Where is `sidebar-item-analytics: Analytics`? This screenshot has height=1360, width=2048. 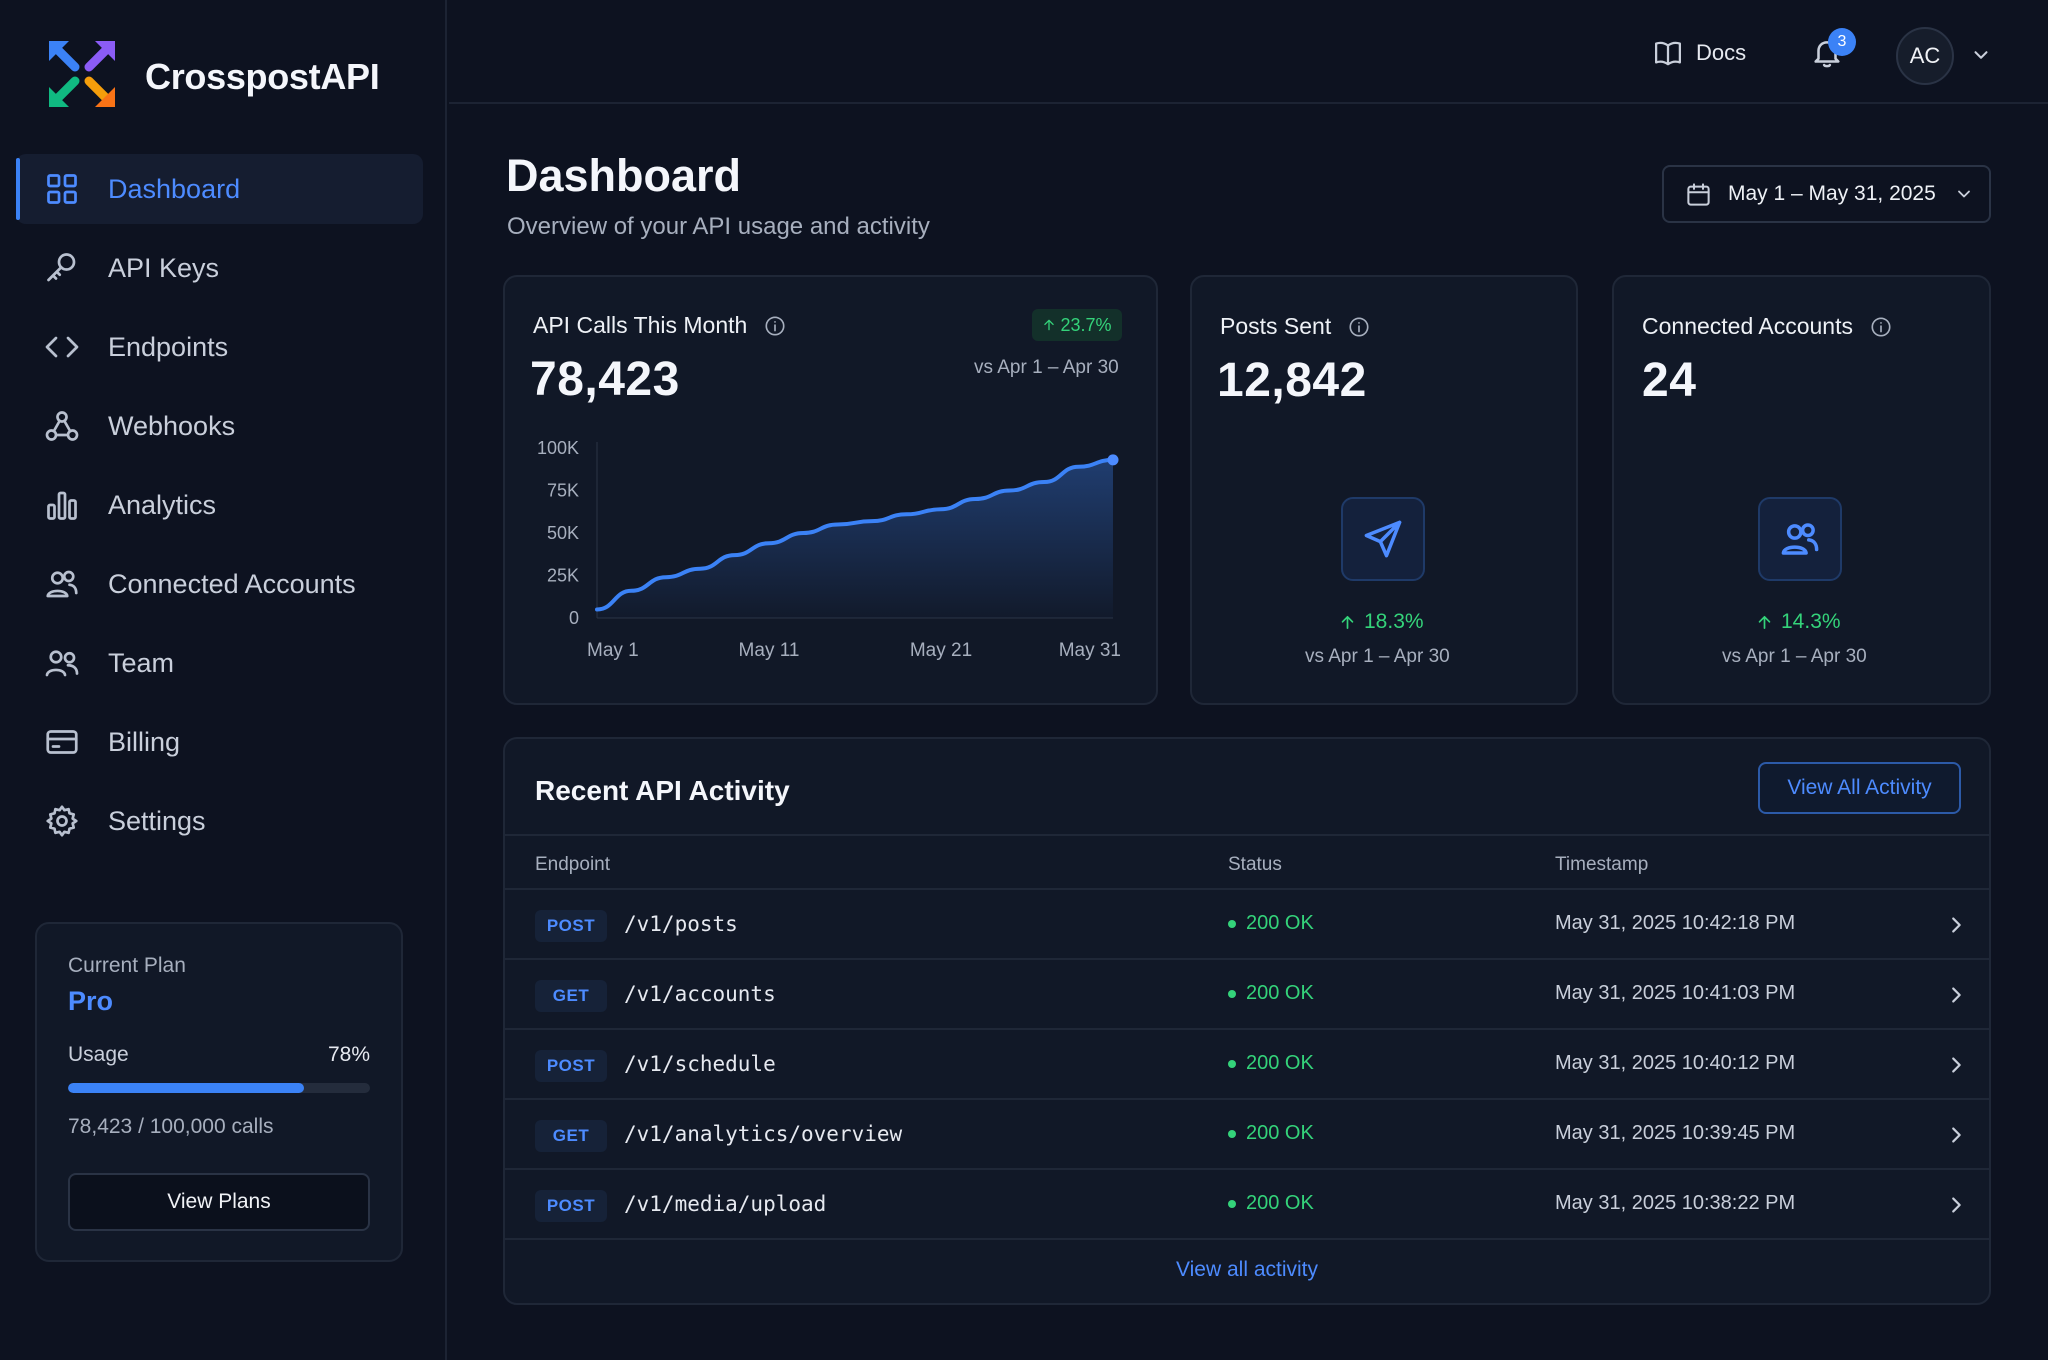 sidebar-item-analytics: Analytics is located at coordinates (219, 505).